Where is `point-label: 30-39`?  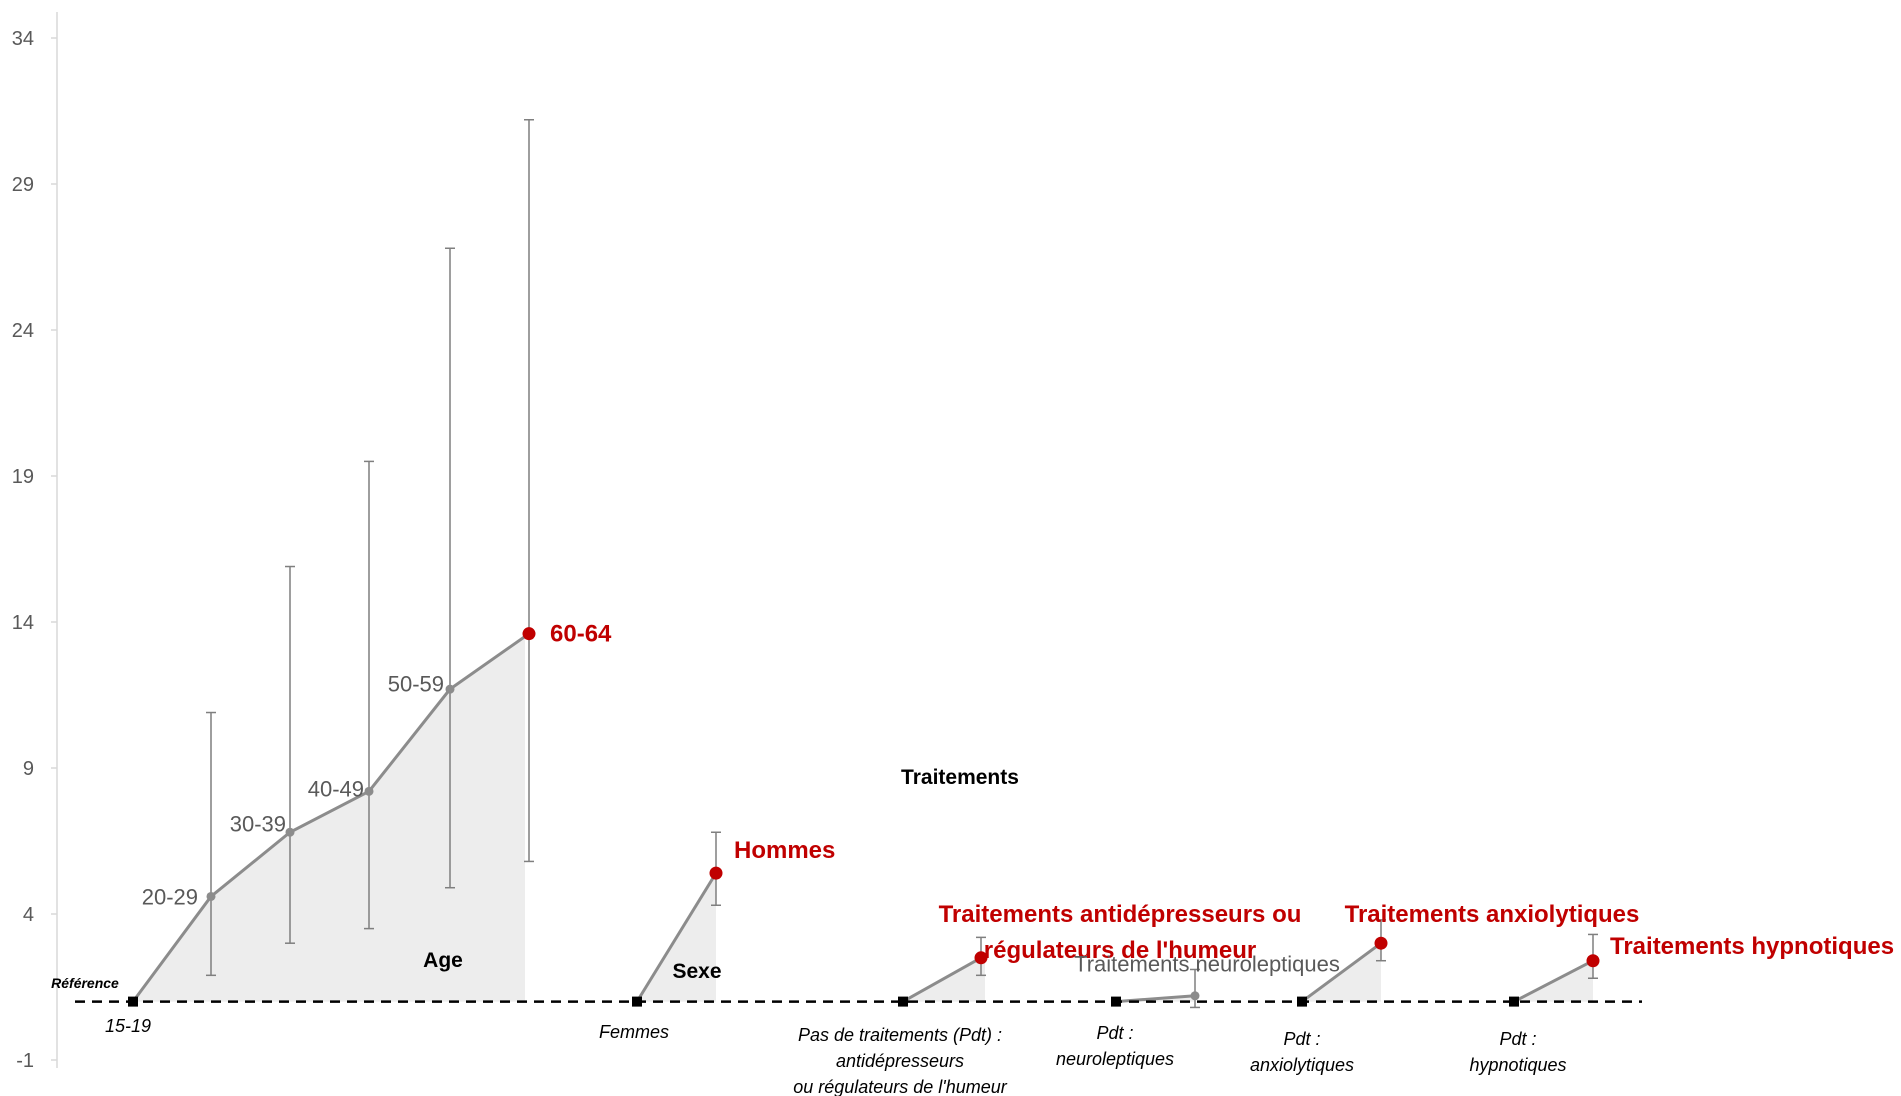 point-label: 30-39 is located at coordinates (258, 823).